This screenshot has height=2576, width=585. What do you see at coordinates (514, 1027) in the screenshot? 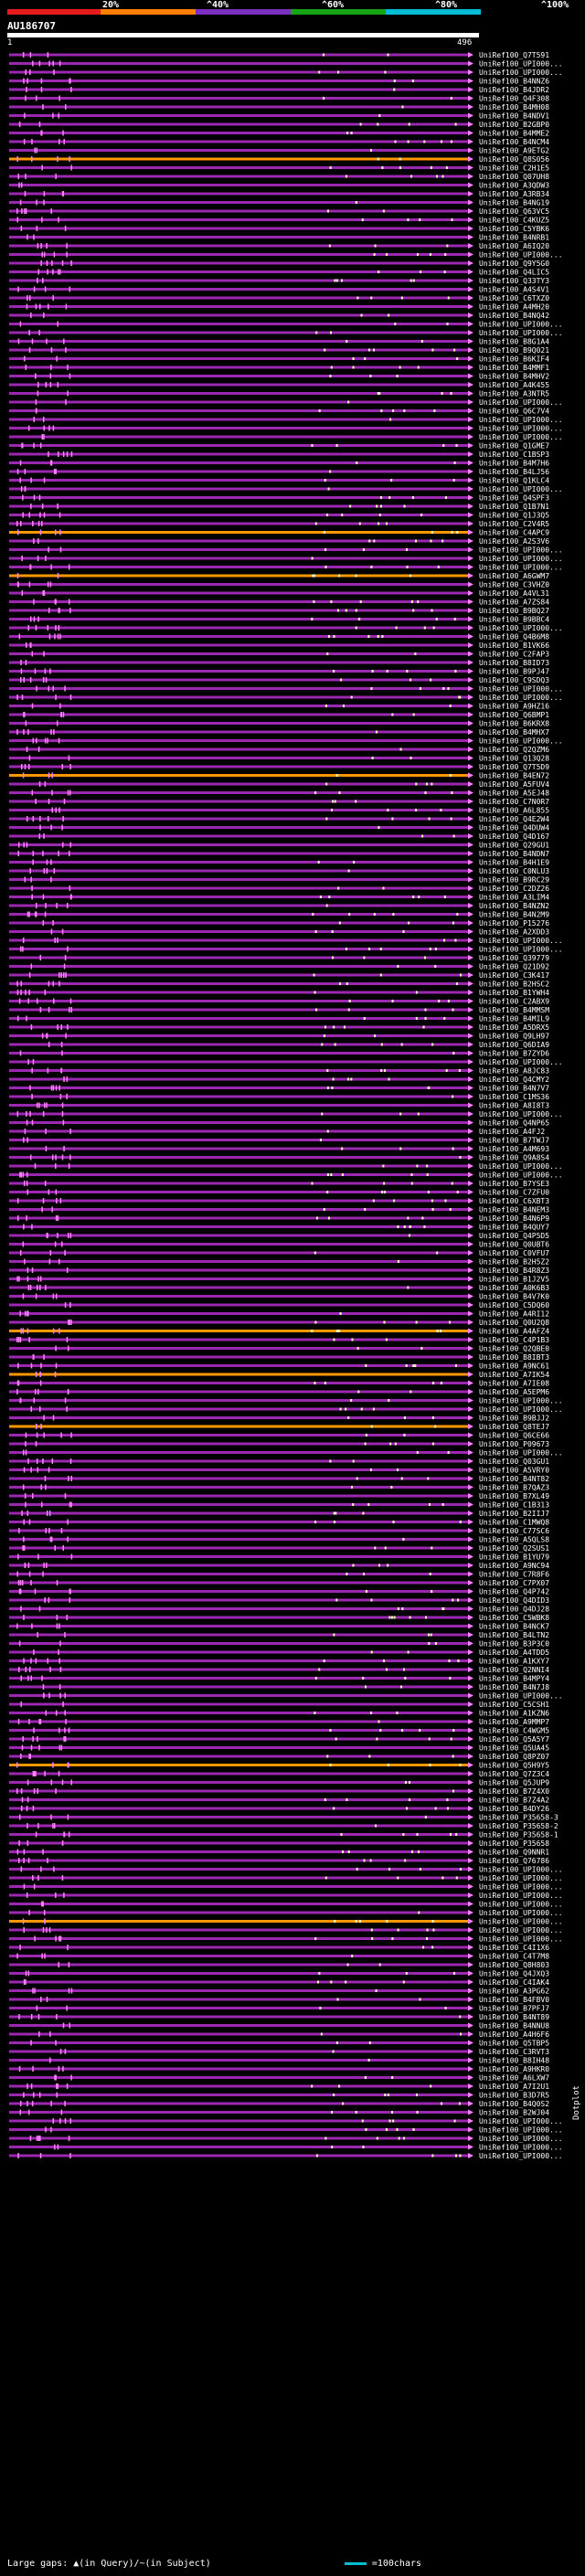
I see `hit-label: UniRef100_A5DRX5` at bounding box center [514, 1027].